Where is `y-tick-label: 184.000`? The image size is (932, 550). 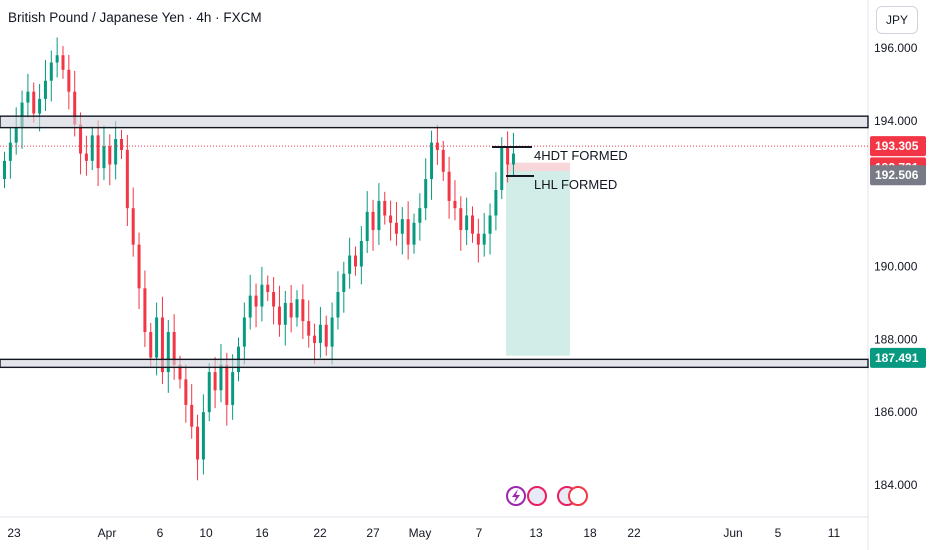
y-tick-label: 184.000 is located at coordinates (896, 485).